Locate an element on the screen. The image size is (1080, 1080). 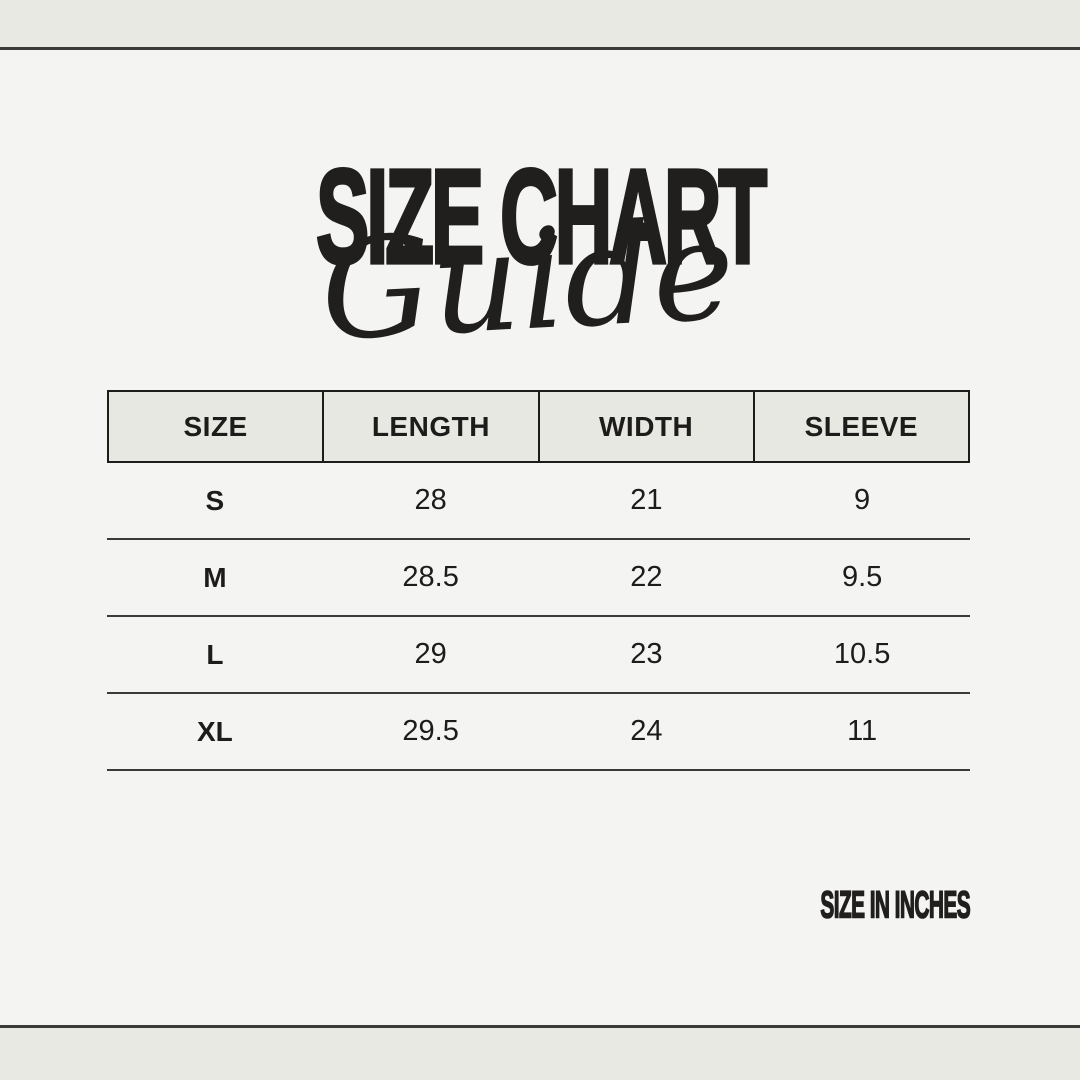
top-band is located at coordinates (540, 25).